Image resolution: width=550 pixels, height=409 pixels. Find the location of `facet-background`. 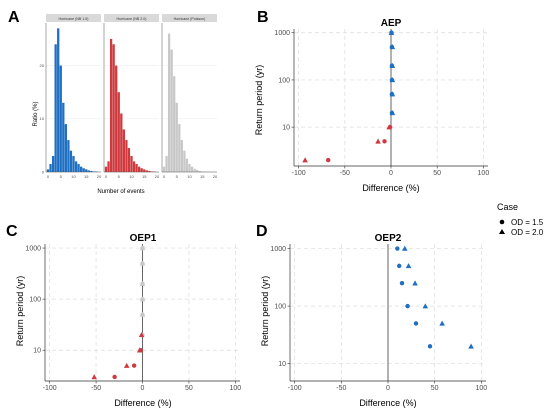

facet-background is located at coordinates (189, 97).